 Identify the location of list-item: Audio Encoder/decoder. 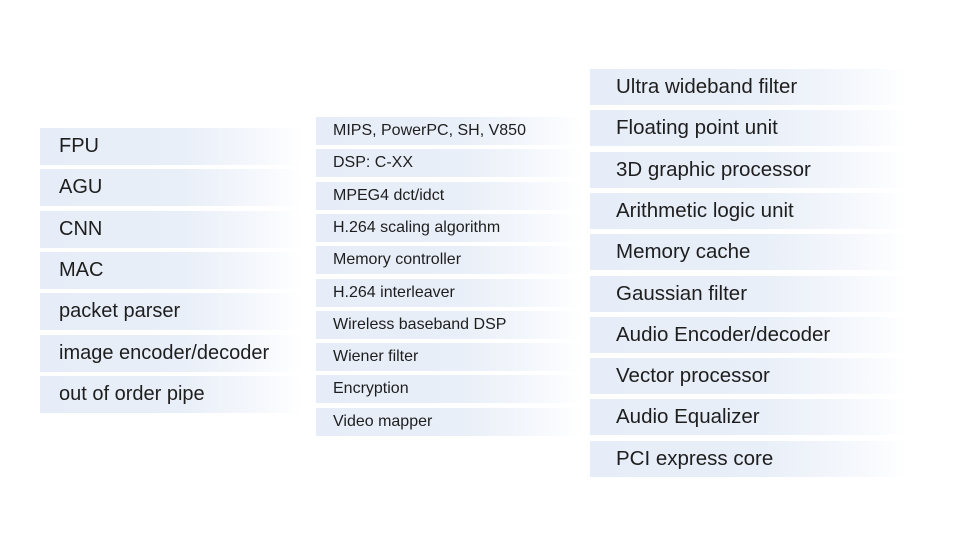
(749, 334).